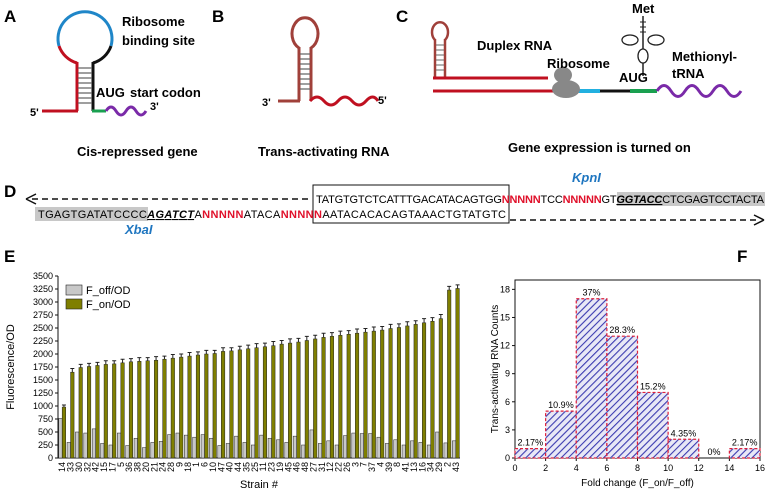 The height and width of the screenshot is (492, 767). I want to click on panel-letter: B, so click(218, 16).